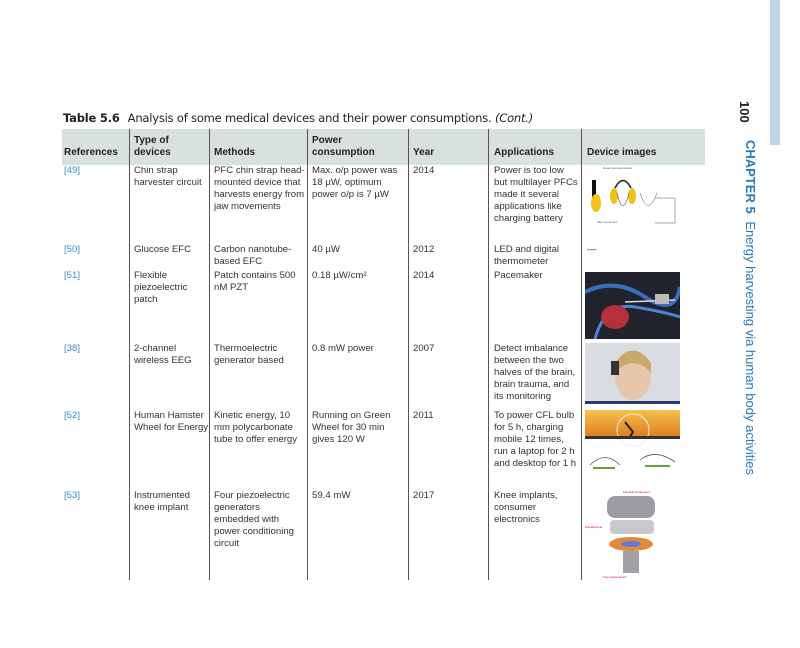  What do you see at coordinates (161, 287) in the screenshot?
I see `cell-type: Flexible piezoelectric patch` at bounding box center [161, 287].